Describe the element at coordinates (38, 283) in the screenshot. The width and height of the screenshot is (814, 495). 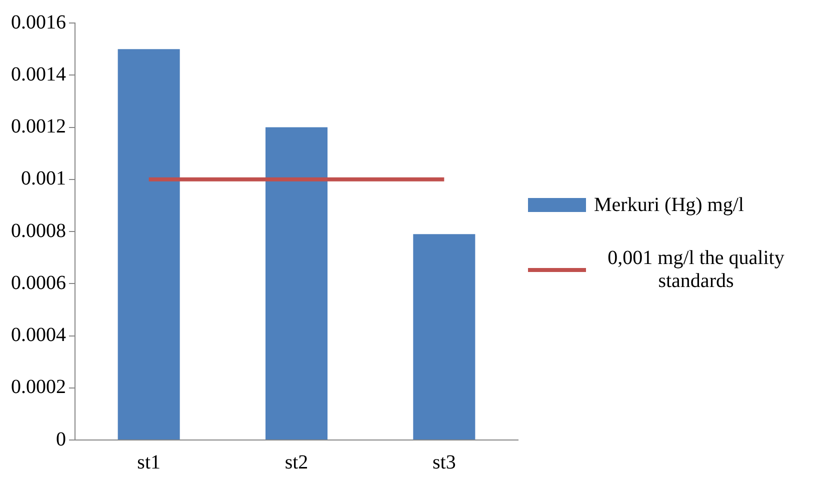
I see `y-tick-label: 0.0006` at that location.